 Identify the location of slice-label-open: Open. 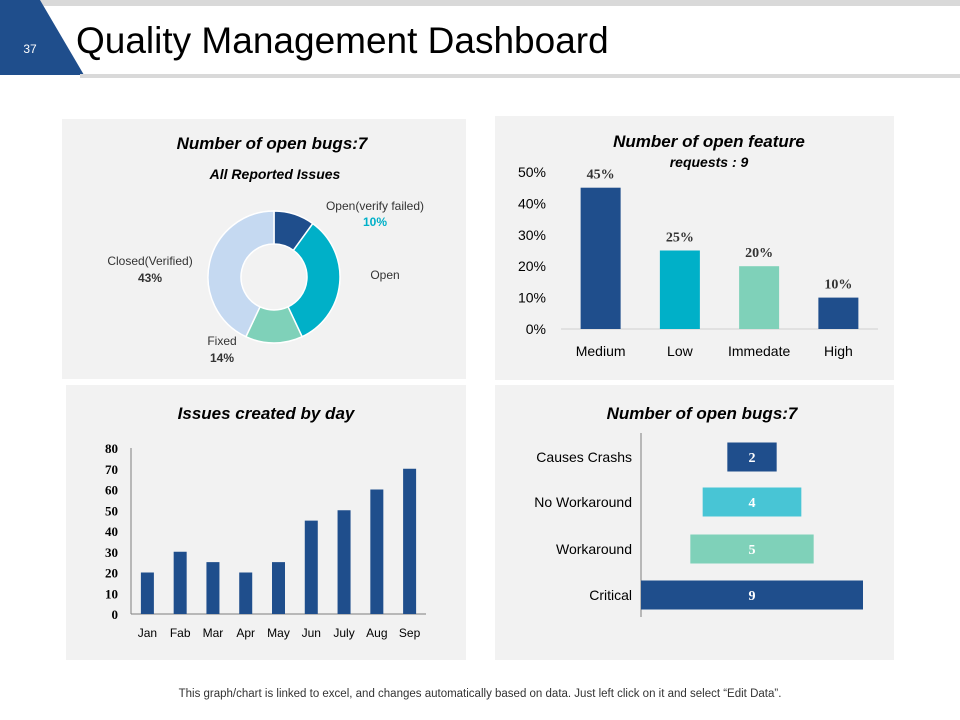
(384, 275).